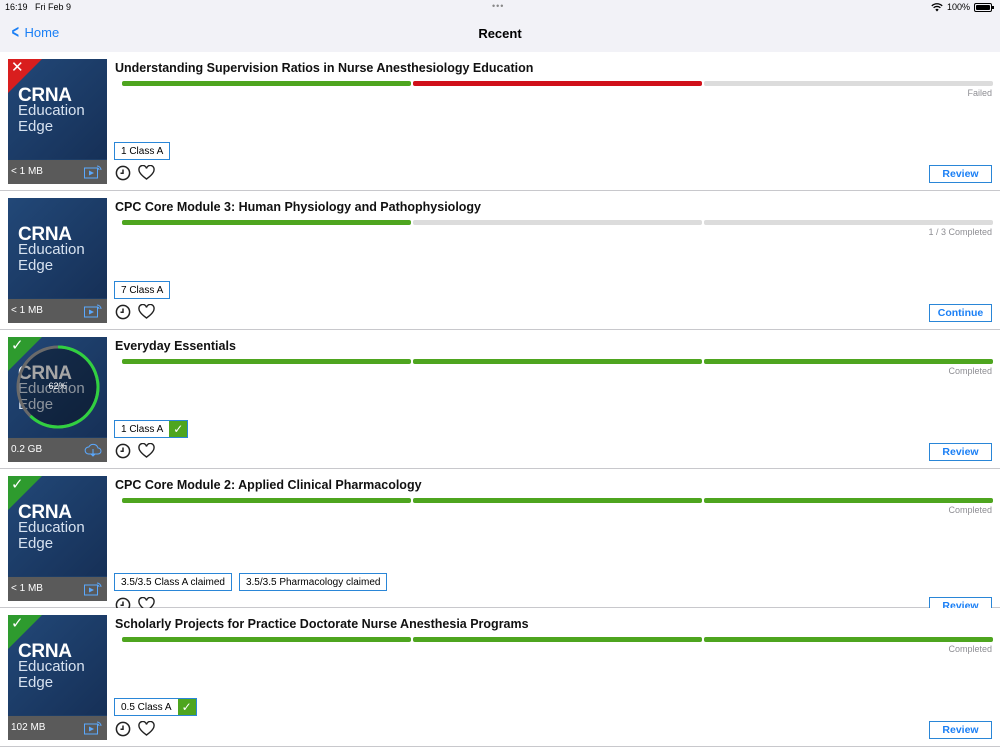 The image size is (1000, 750). I want to click on navigation-bar: < Home Recent, so click(500, 33).